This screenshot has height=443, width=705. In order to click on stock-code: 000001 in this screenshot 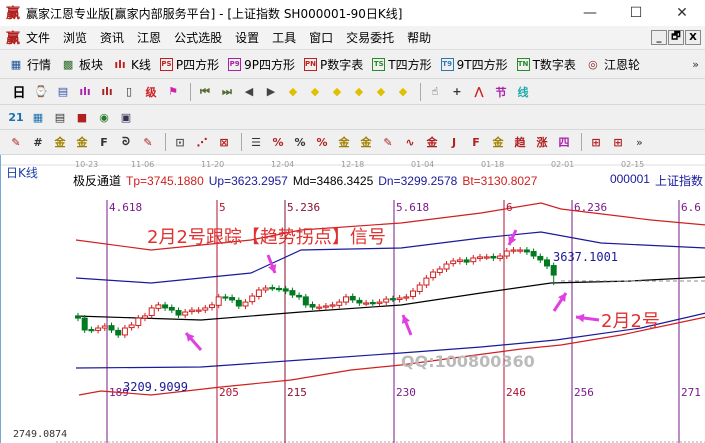, I will do `click(629, 179)`.